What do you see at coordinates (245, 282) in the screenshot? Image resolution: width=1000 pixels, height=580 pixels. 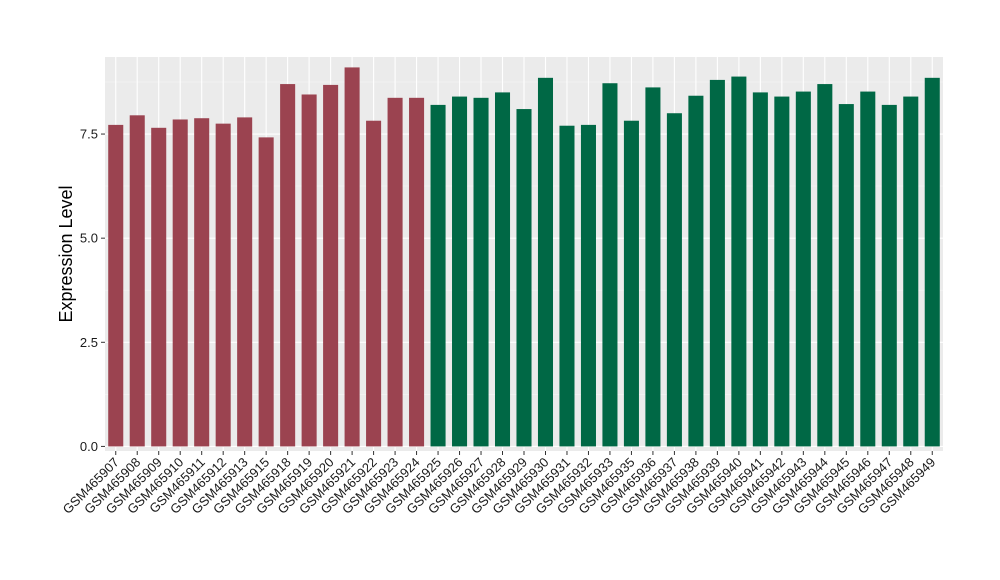 I see `bar-GSM465913` at bounding box center [245, 282].